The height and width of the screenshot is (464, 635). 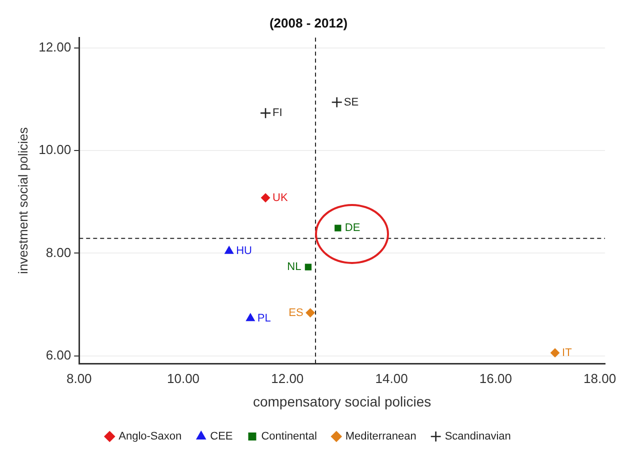 I want to click on annotation: UK, so click(x=280, y=198).